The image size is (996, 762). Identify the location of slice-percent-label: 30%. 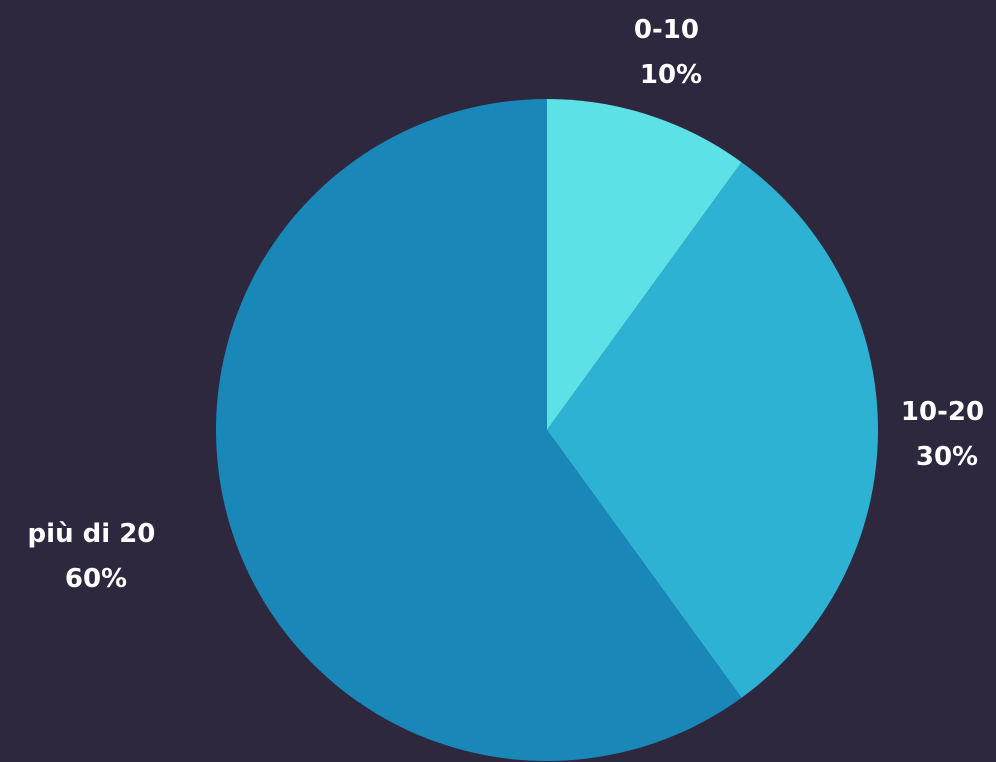
(947, 457).